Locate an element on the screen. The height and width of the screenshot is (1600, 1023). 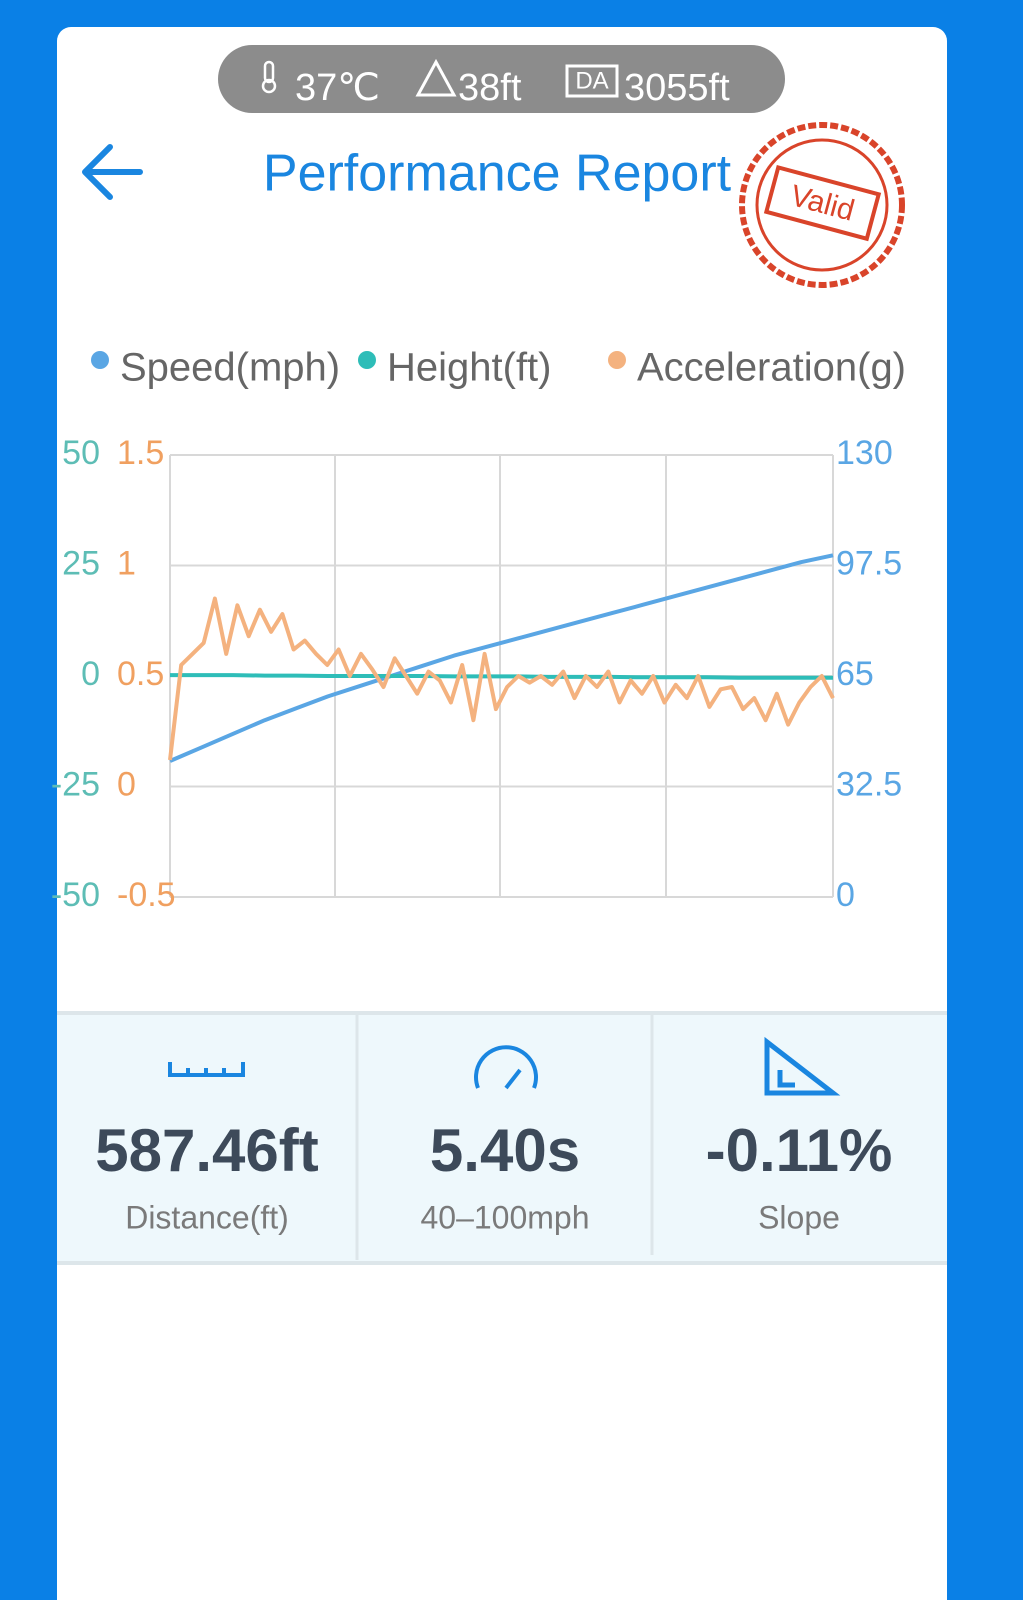
y-tick-label: -50 is located at coordinates (75, 895).